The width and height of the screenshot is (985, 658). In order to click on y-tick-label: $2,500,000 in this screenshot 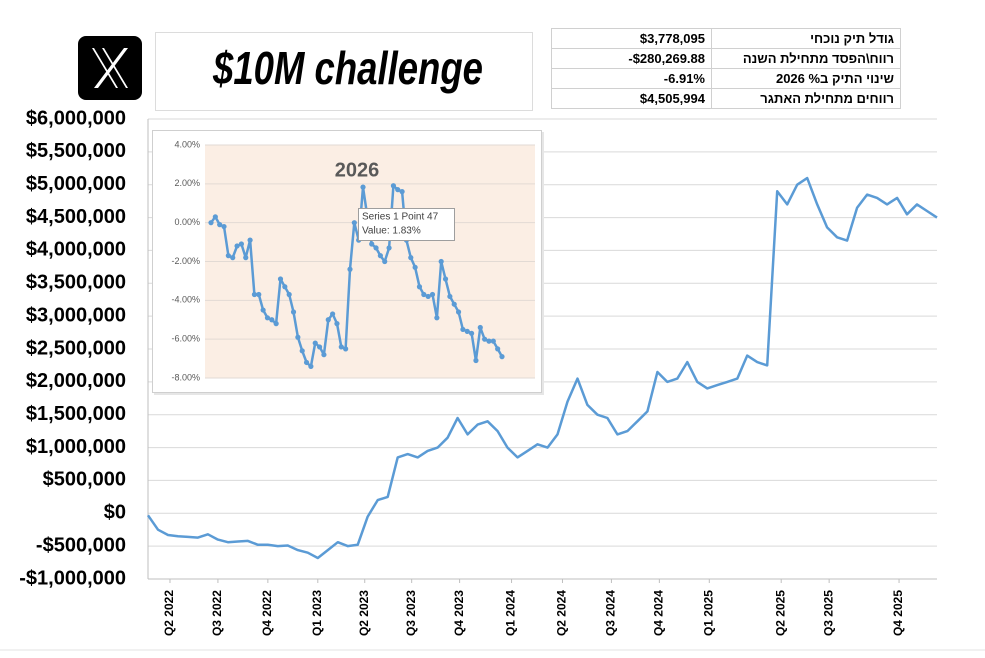, I will do `click(76, 348)`.